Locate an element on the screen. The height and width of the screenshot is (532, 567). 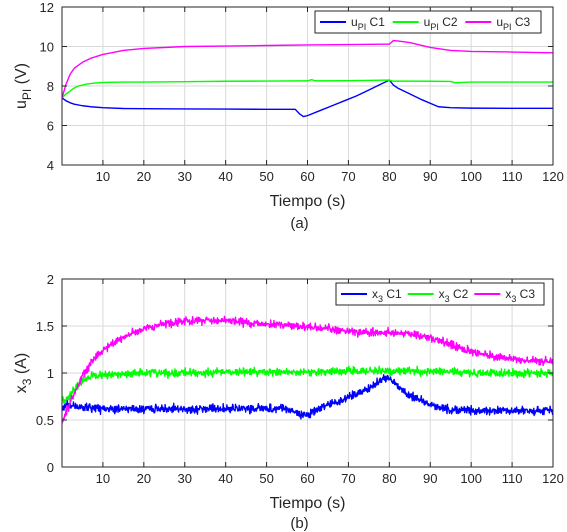
legend-entry-label: uPI C2 is located at coordinates (441, 23).